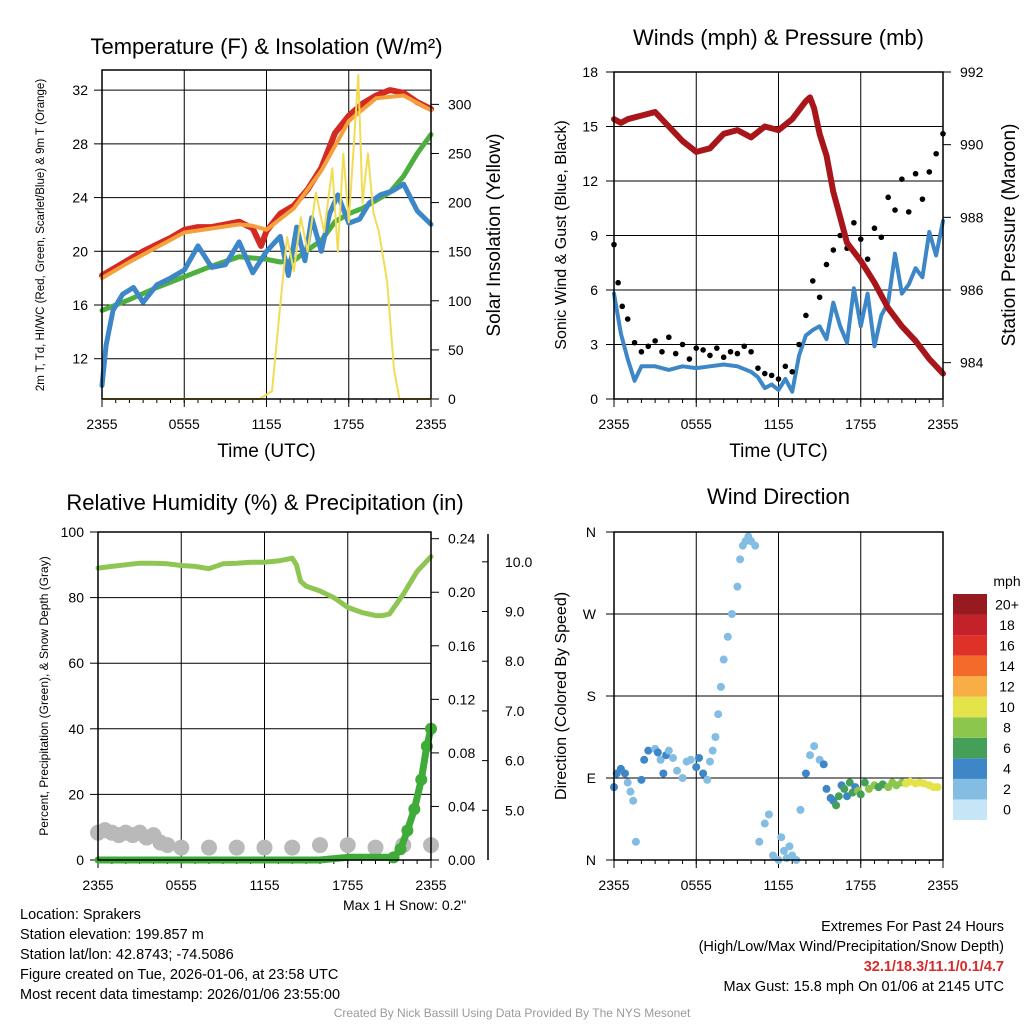 The image size is (1024, 1024). I want to click on precip-axis-tick-label: 0.00, so click(461, 860).